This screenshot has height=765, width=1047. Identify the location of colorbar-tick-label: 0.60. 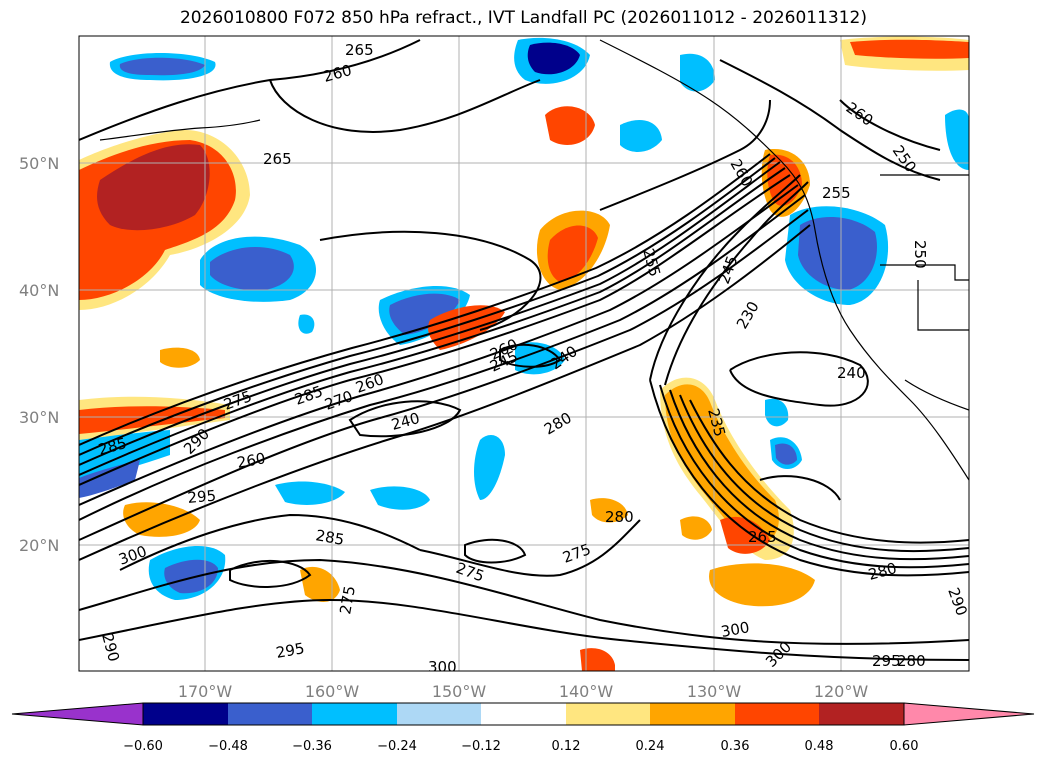
(904, 746).